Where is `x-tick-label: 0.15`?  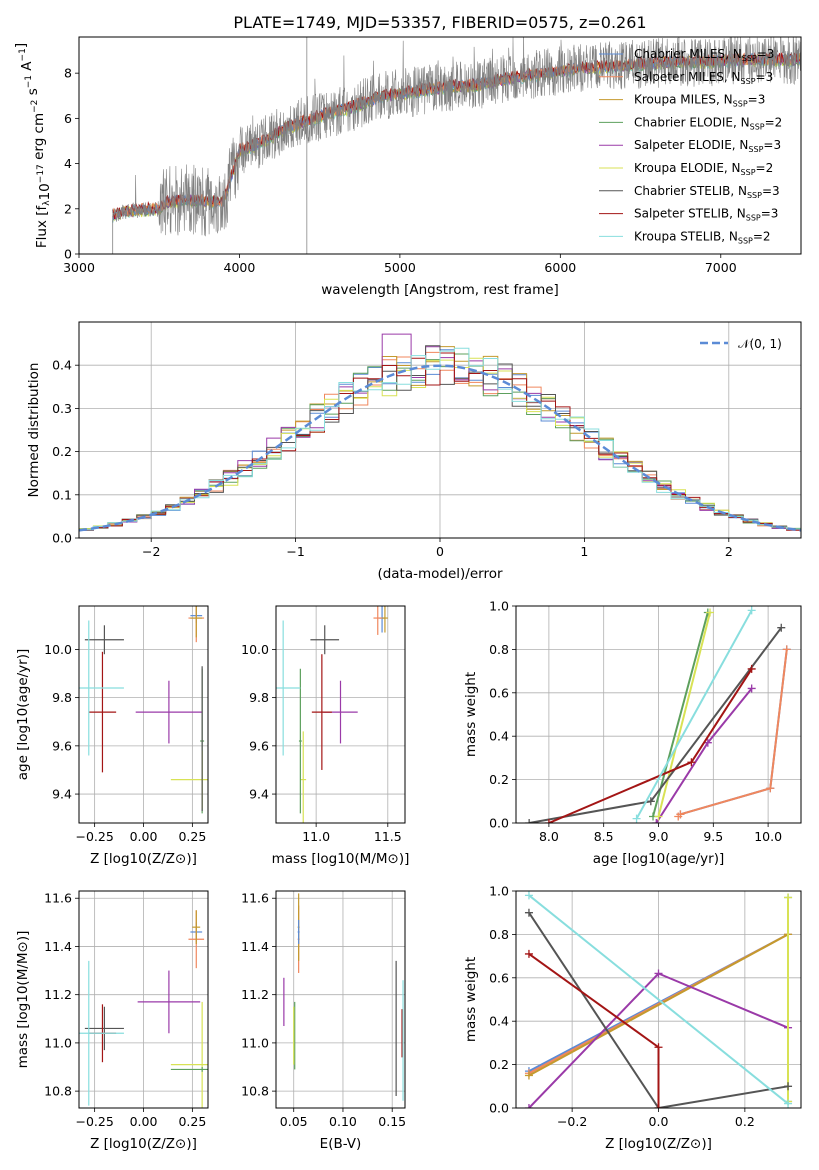 x-tick-label: 0.15 is located at coordinates (392, 1121).